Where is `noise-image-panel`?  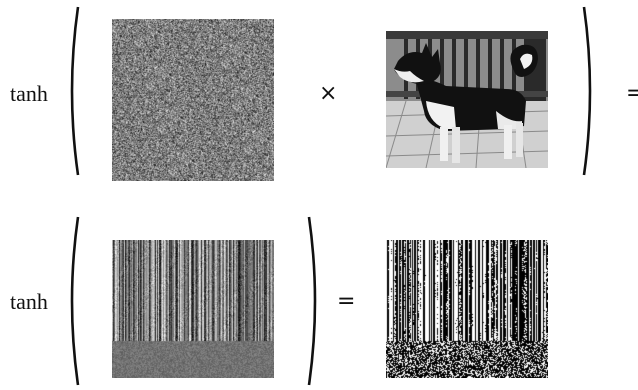
noise-image-panel is located at coordinates (193, 100).